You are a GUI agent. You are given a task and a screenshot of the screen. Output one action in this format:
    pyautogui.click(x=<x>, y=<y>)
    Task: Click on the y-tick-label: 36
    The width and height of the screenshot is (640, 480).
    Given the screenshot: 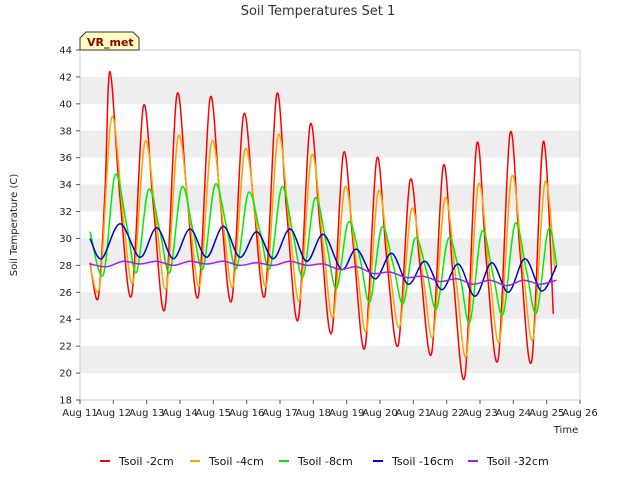 What is the action you would take?
    pyautogui.click(x=65, y=158)
    